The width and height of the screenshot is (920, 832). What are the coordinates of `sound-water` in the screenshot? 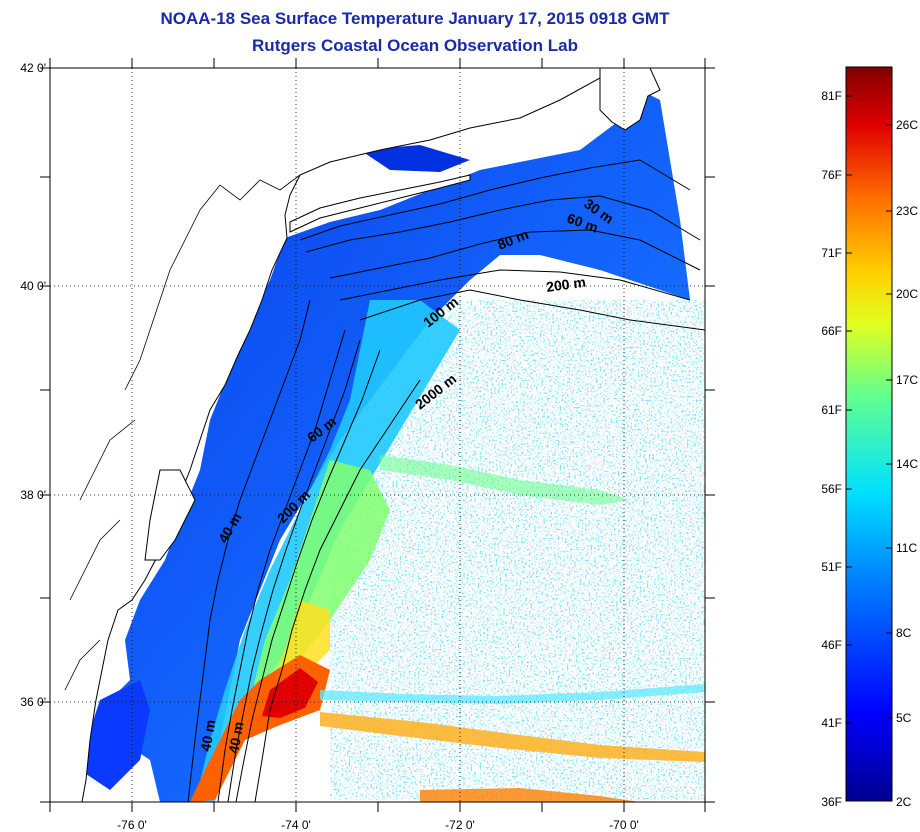 It's located at (415, 158).